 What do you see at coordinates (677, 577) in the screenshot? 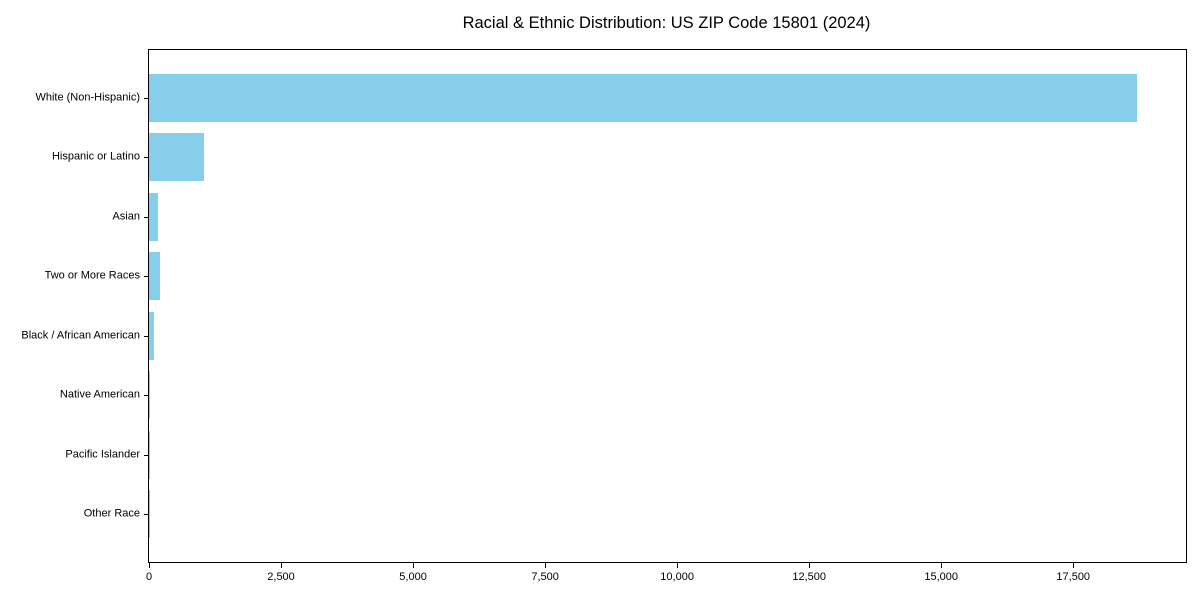
I see `x-tick-label: 10,000` at bounding box center [677, 577].